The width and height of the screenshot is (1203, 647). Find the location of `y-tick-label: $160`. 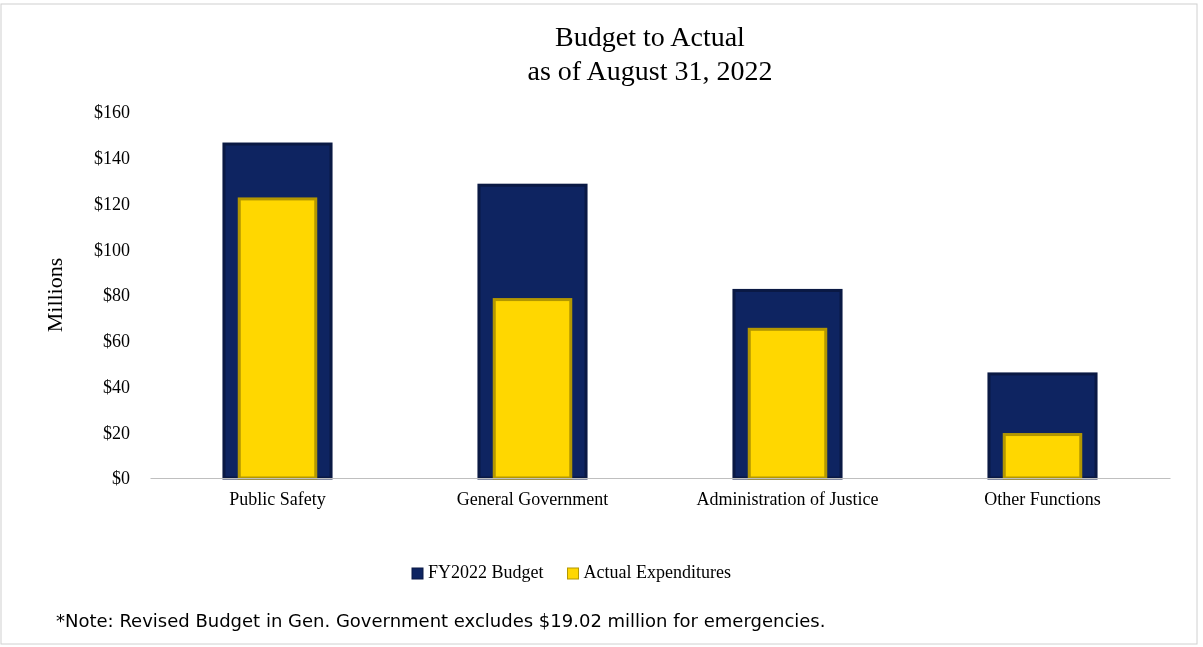

y-tick-label: $160 is located at coordinates (112, 112).